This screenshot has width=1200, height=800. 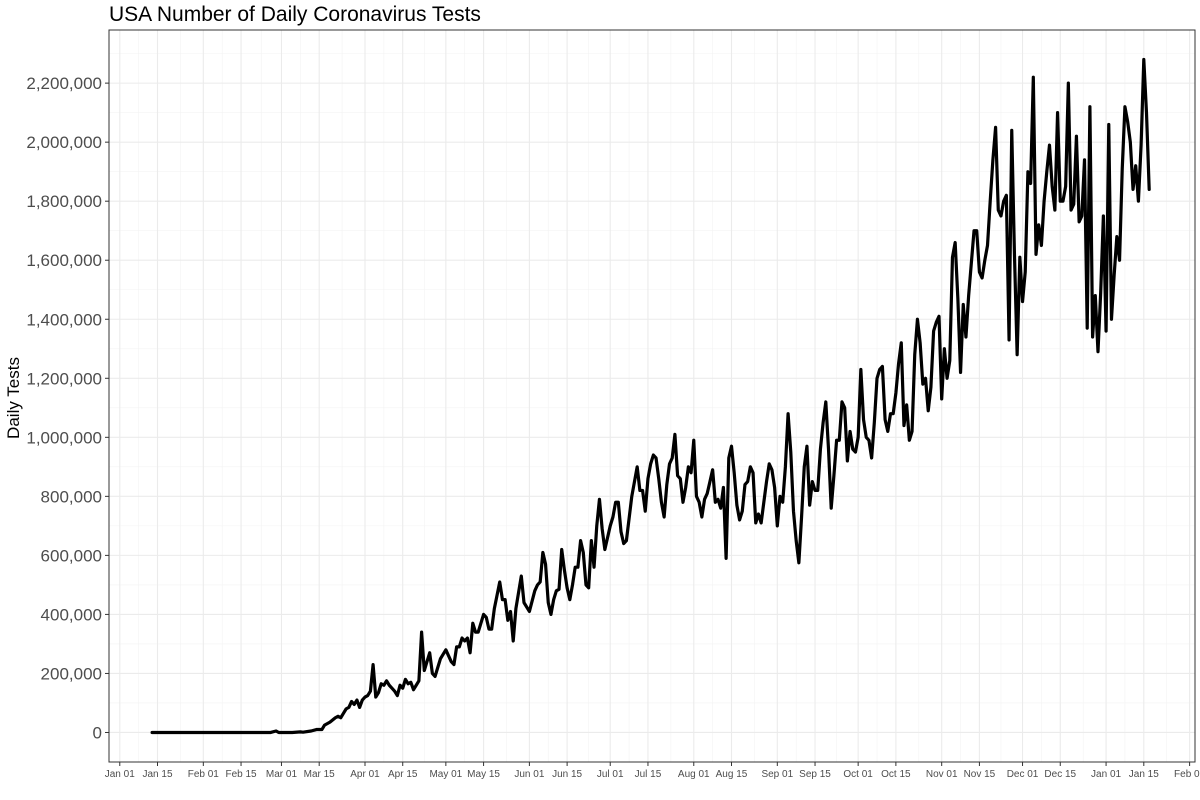 I want to click on x-tick-label: Jun 15, so click(x=567, y=774).